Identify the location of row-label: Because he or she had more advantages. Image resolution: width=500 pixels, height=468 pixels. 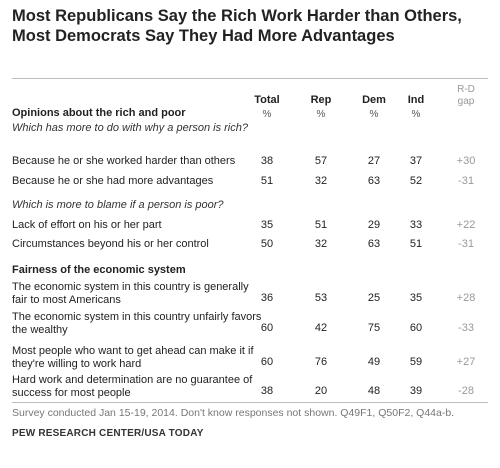
(113, 181).